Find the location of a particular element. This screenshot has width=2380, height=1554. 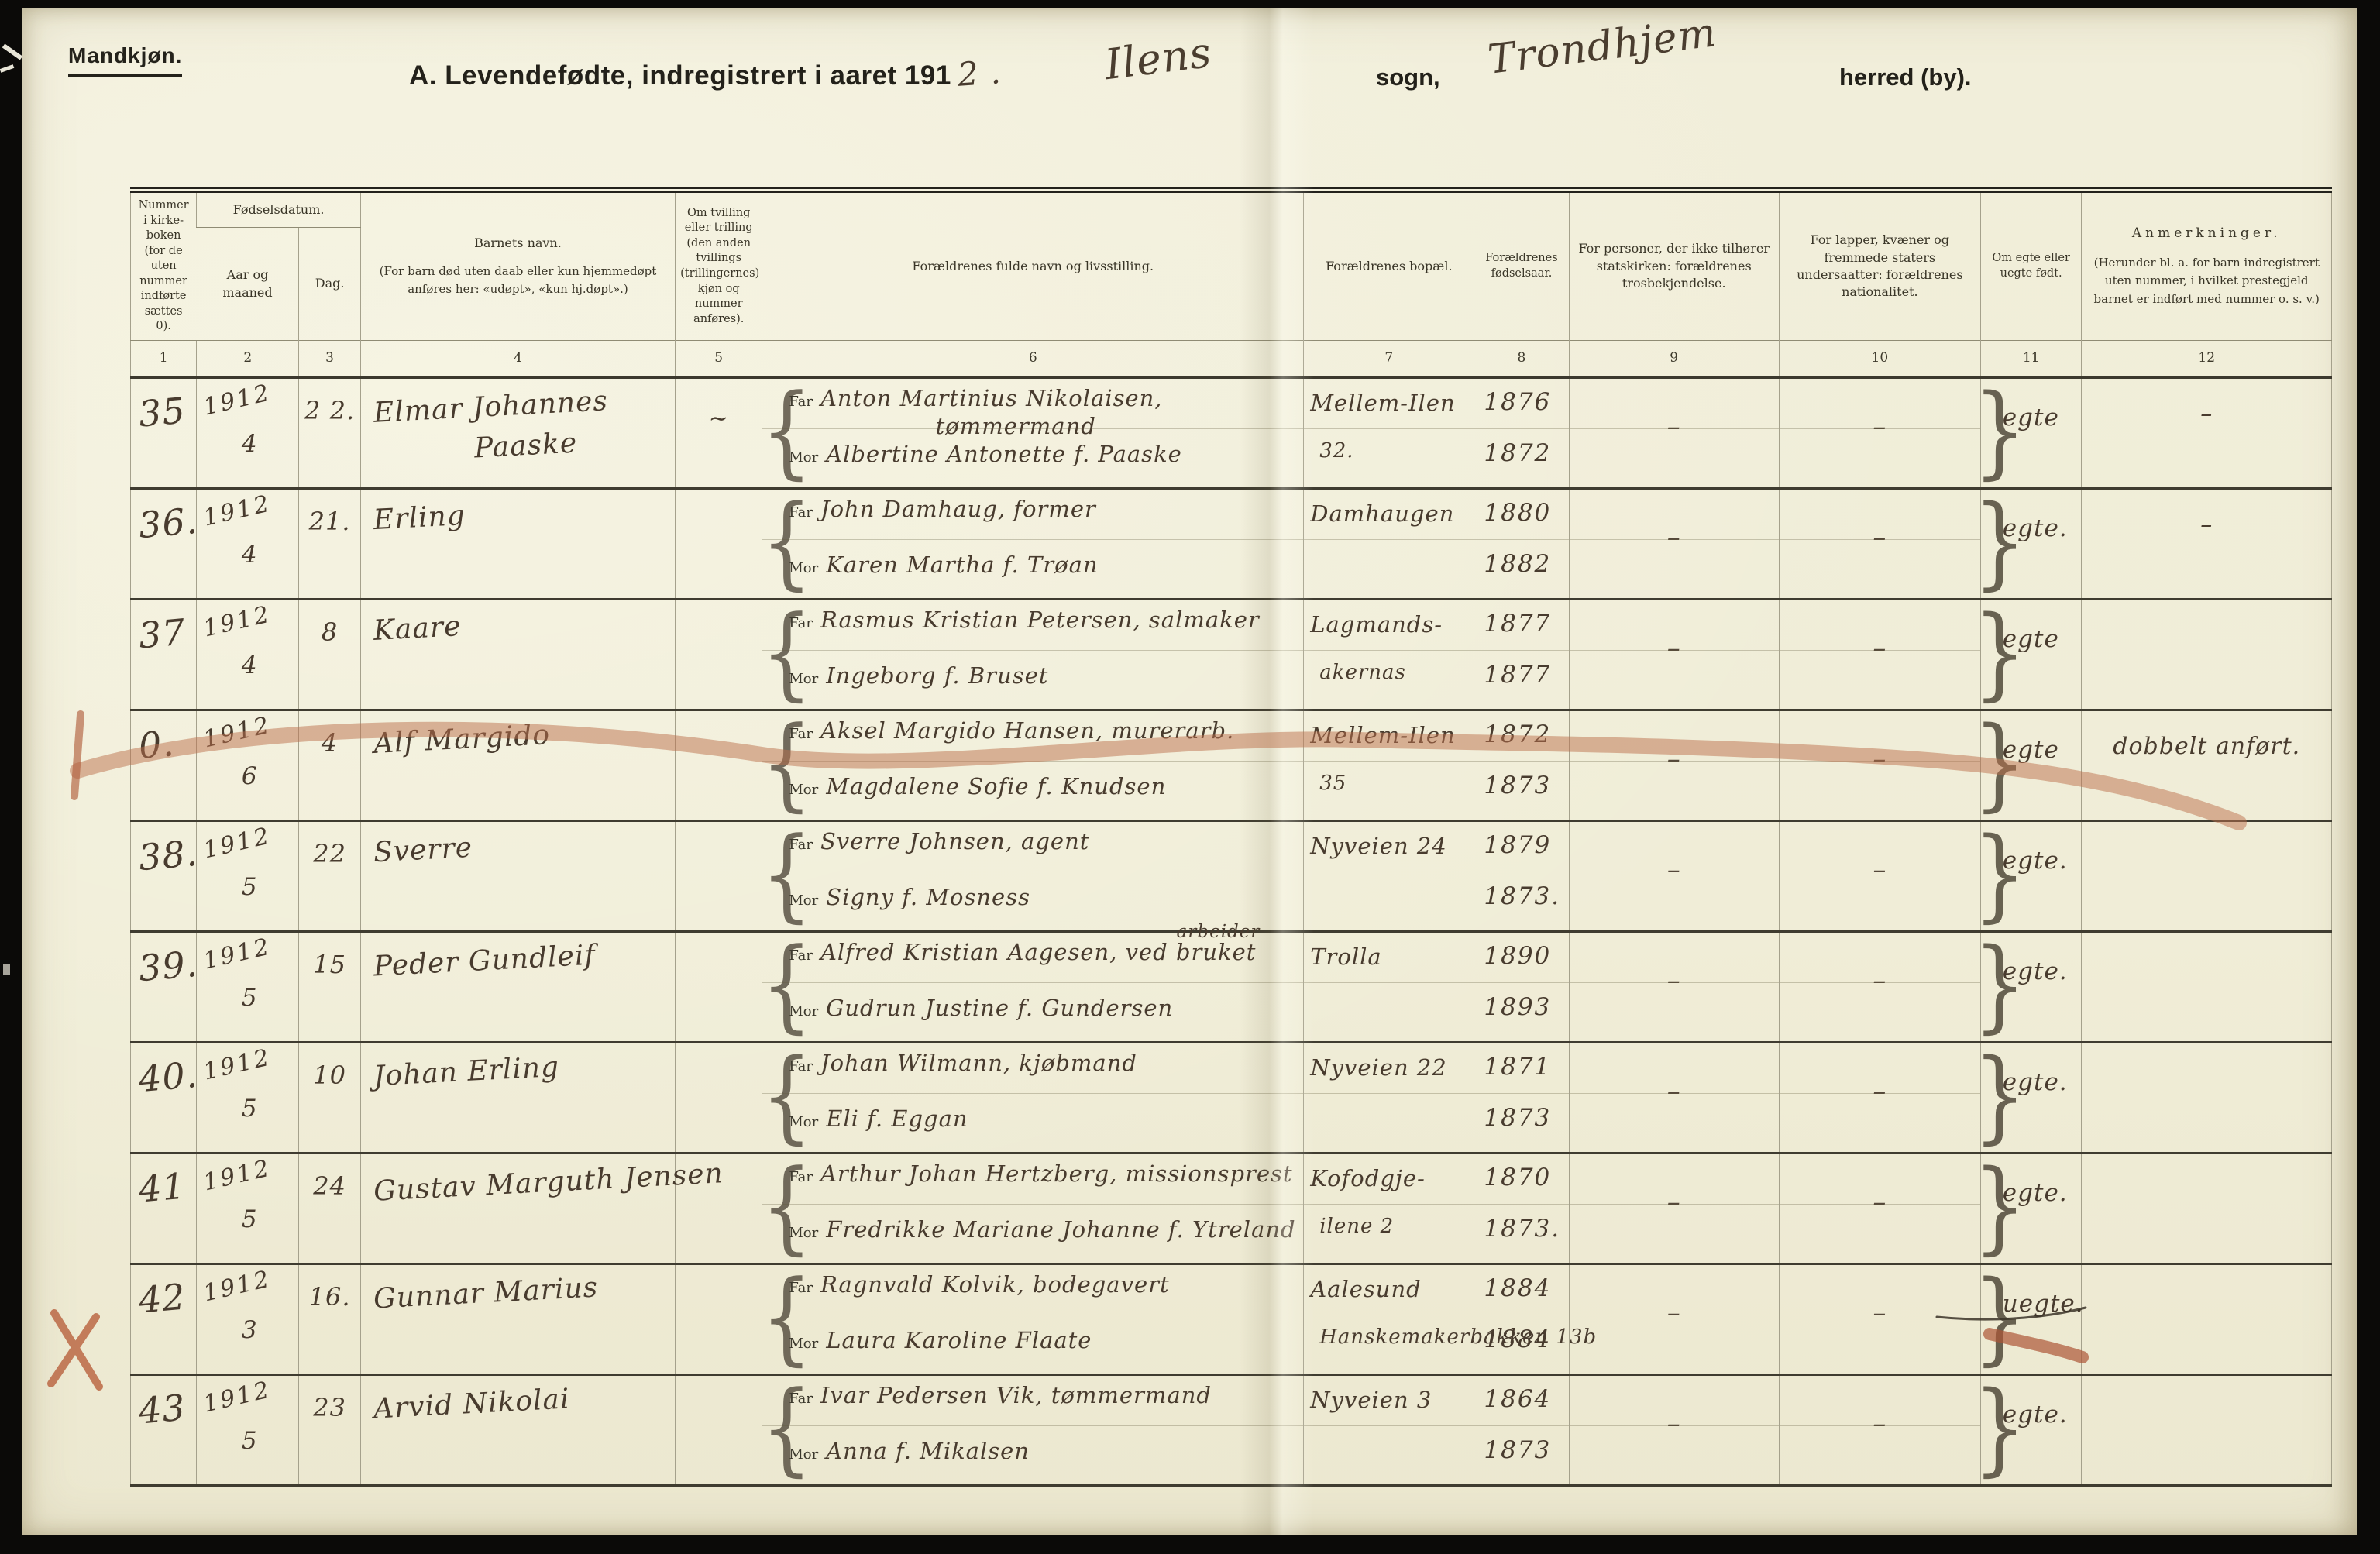

mother-birth-year-handwritten: 1882 is located at coordinates (1518, 564).